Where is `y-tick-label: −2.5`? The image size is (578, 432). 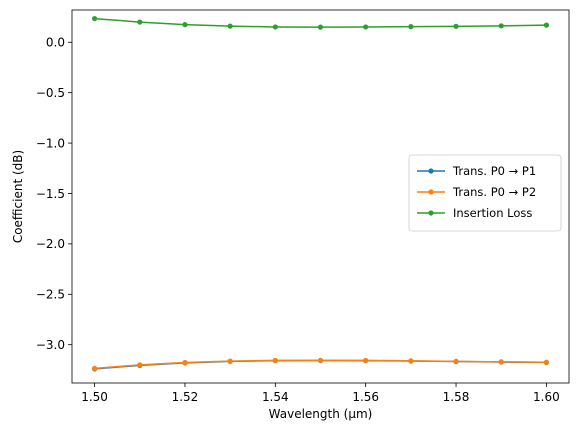 y-tick-label: −2.5 is located at coordinates (50, 295).